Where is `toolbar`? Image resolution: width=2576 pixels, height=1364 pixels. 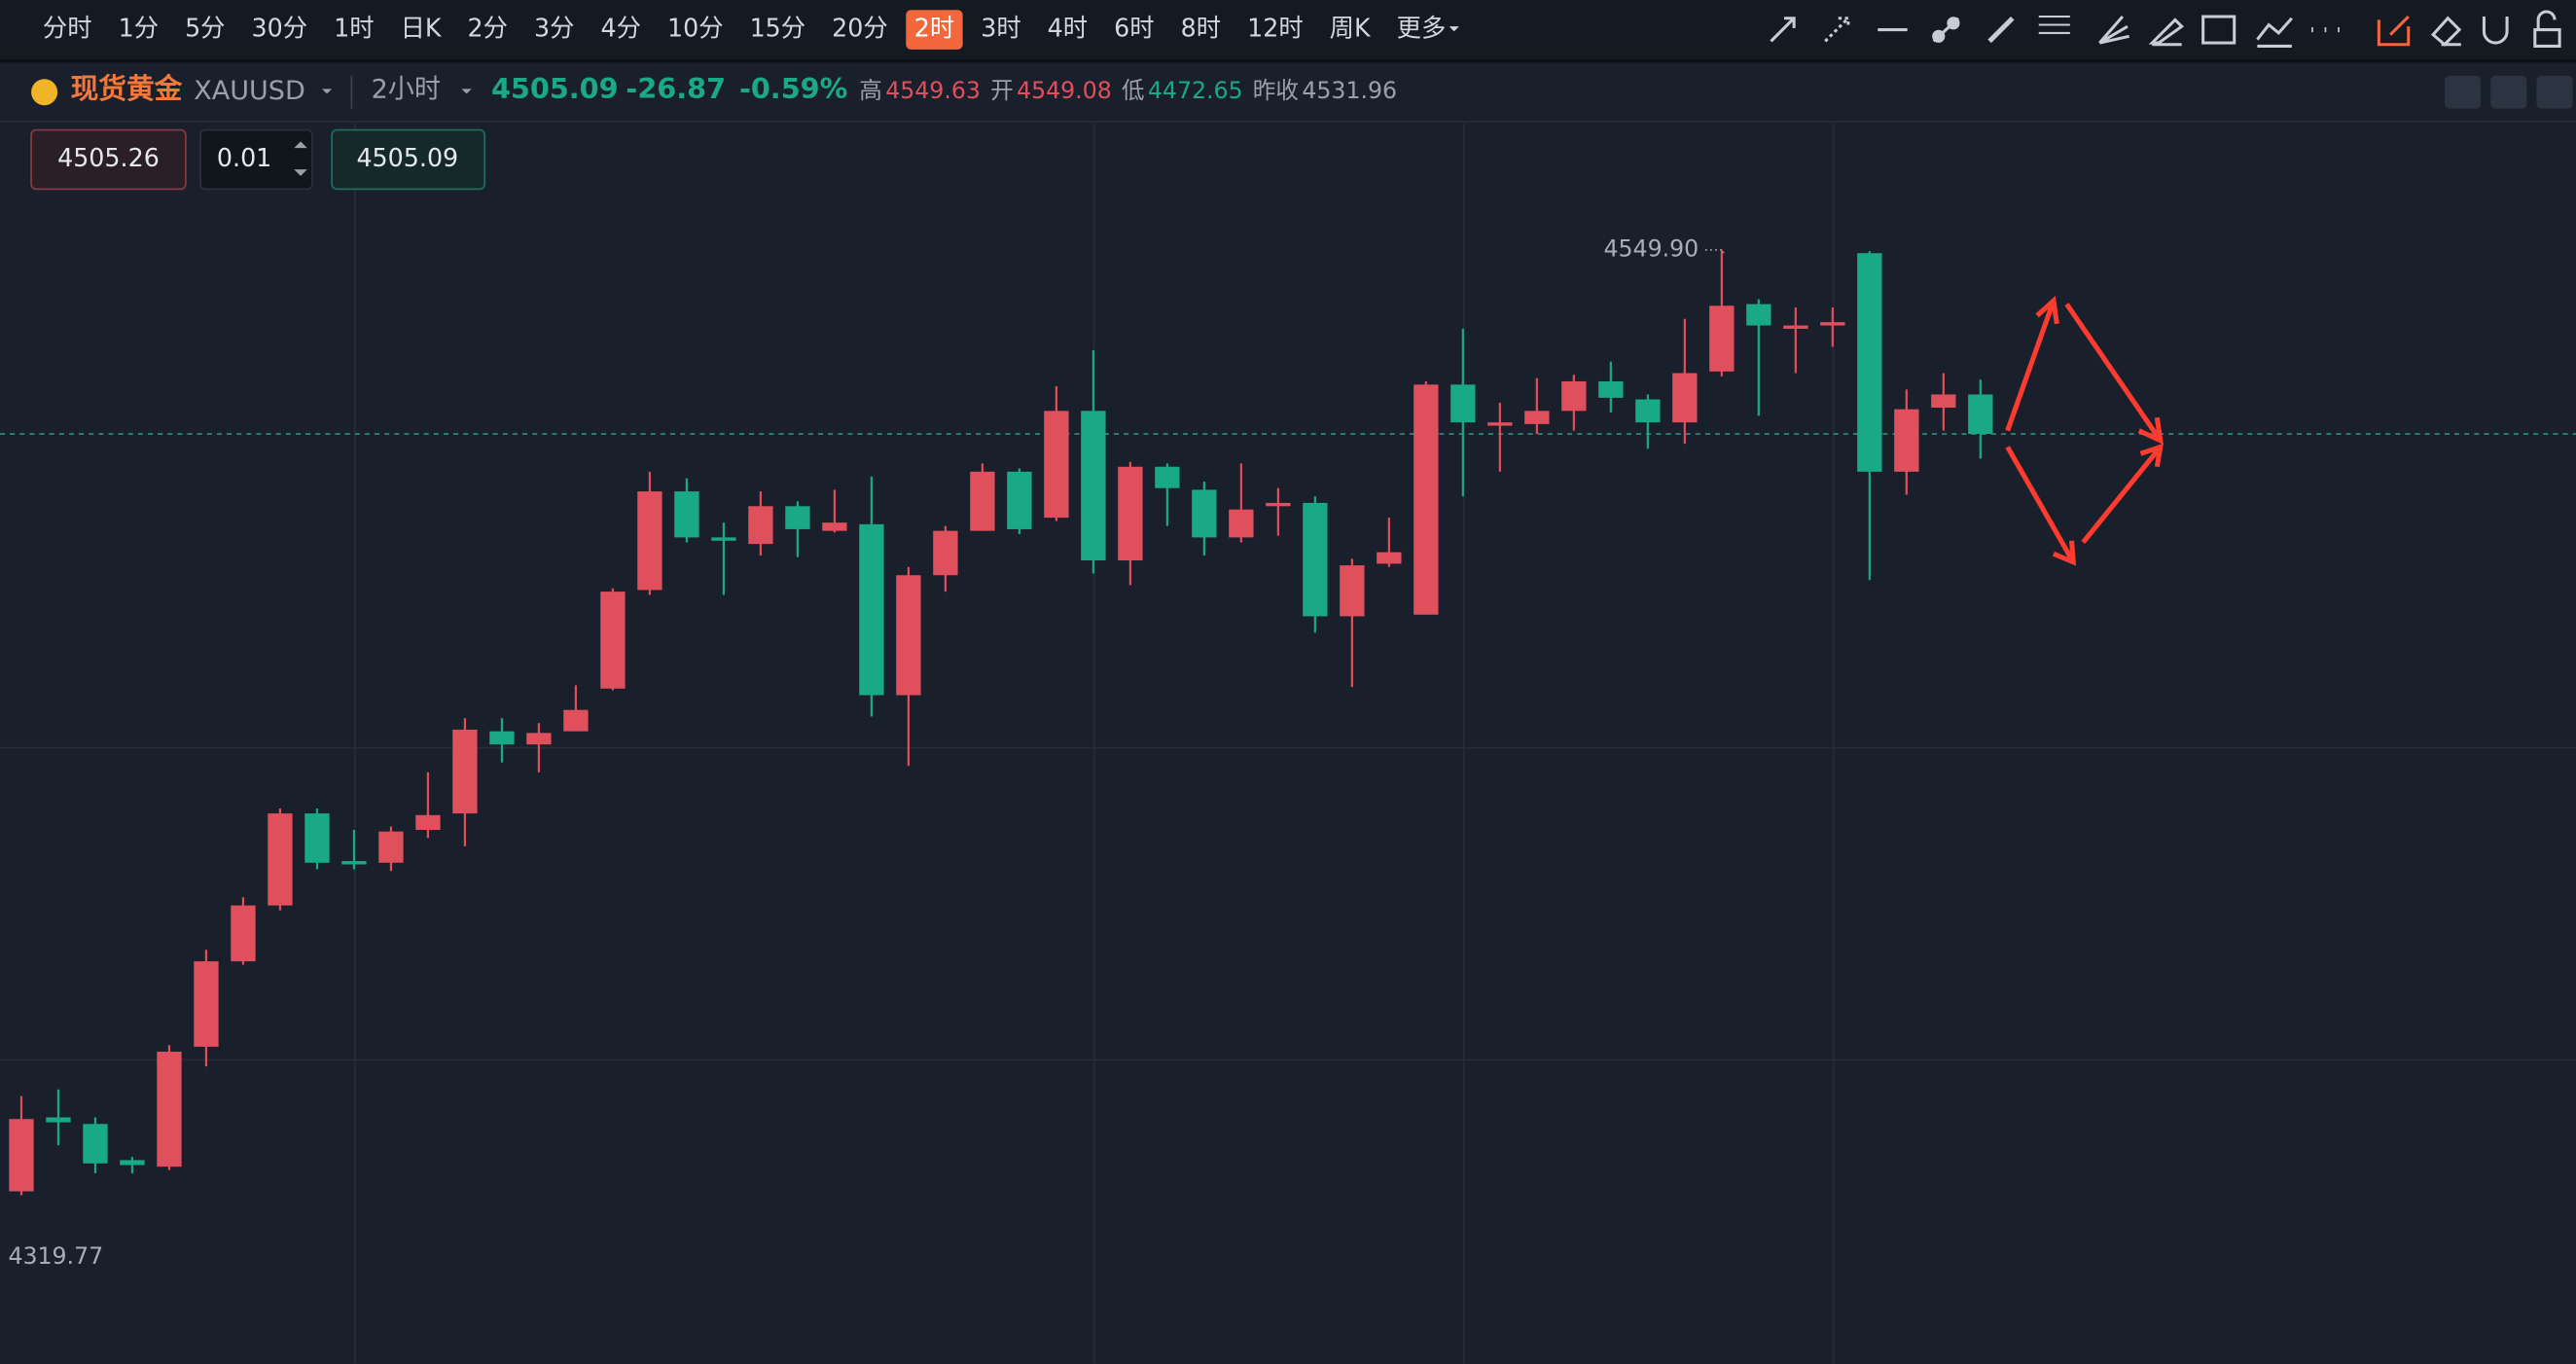
toolbar is located at coordinates (1288, 29).